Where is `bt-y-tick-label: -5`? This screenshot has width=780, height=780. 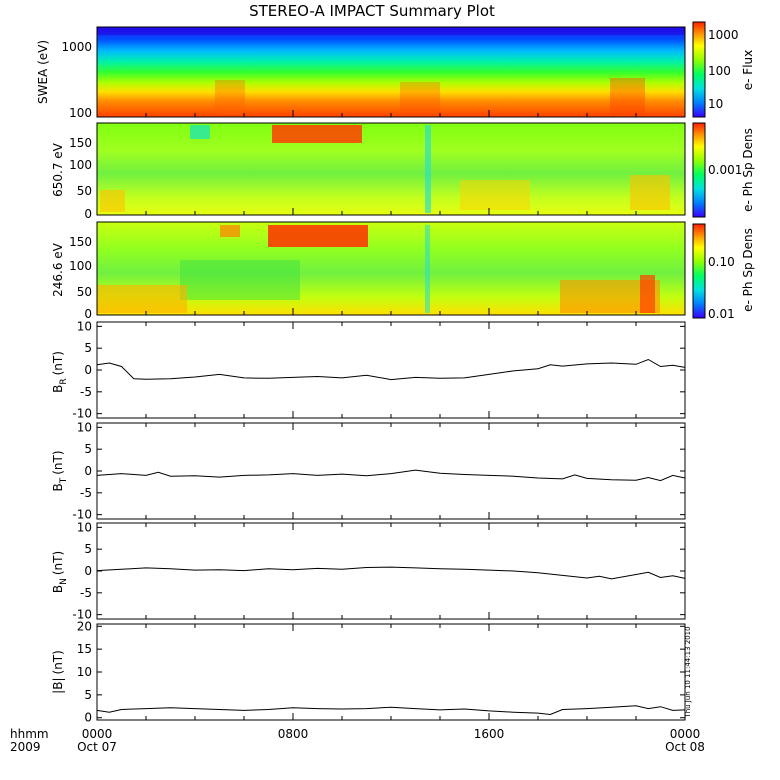
bt-y-tick-label: -5 is located at coordinates (86, 493).